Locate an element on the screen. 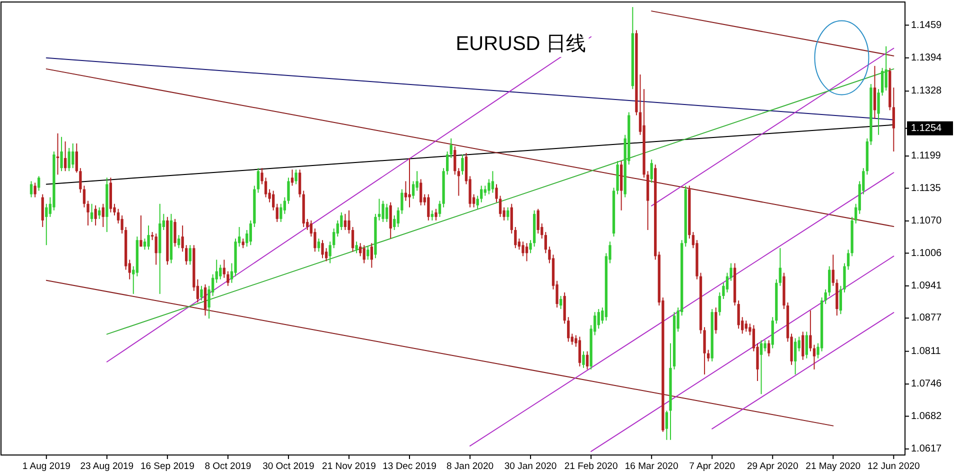  x-tick-label: 1 Aug 2019 is located at coordinates (46, 466).